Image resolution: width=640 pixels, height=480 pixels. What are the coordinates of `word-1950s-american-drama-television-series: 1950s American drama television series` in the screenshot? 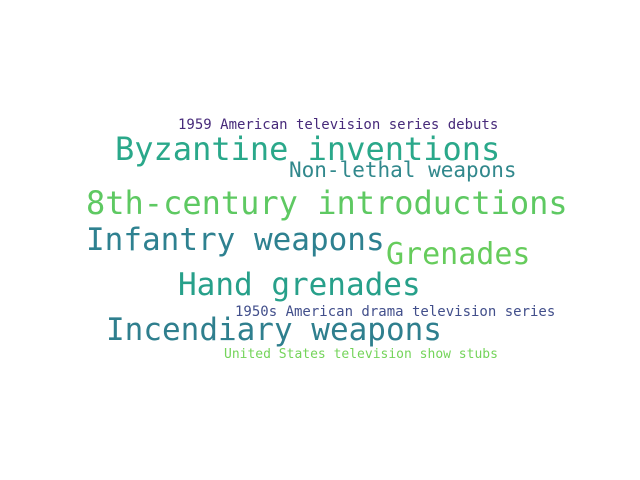 It's located at (395, 312).